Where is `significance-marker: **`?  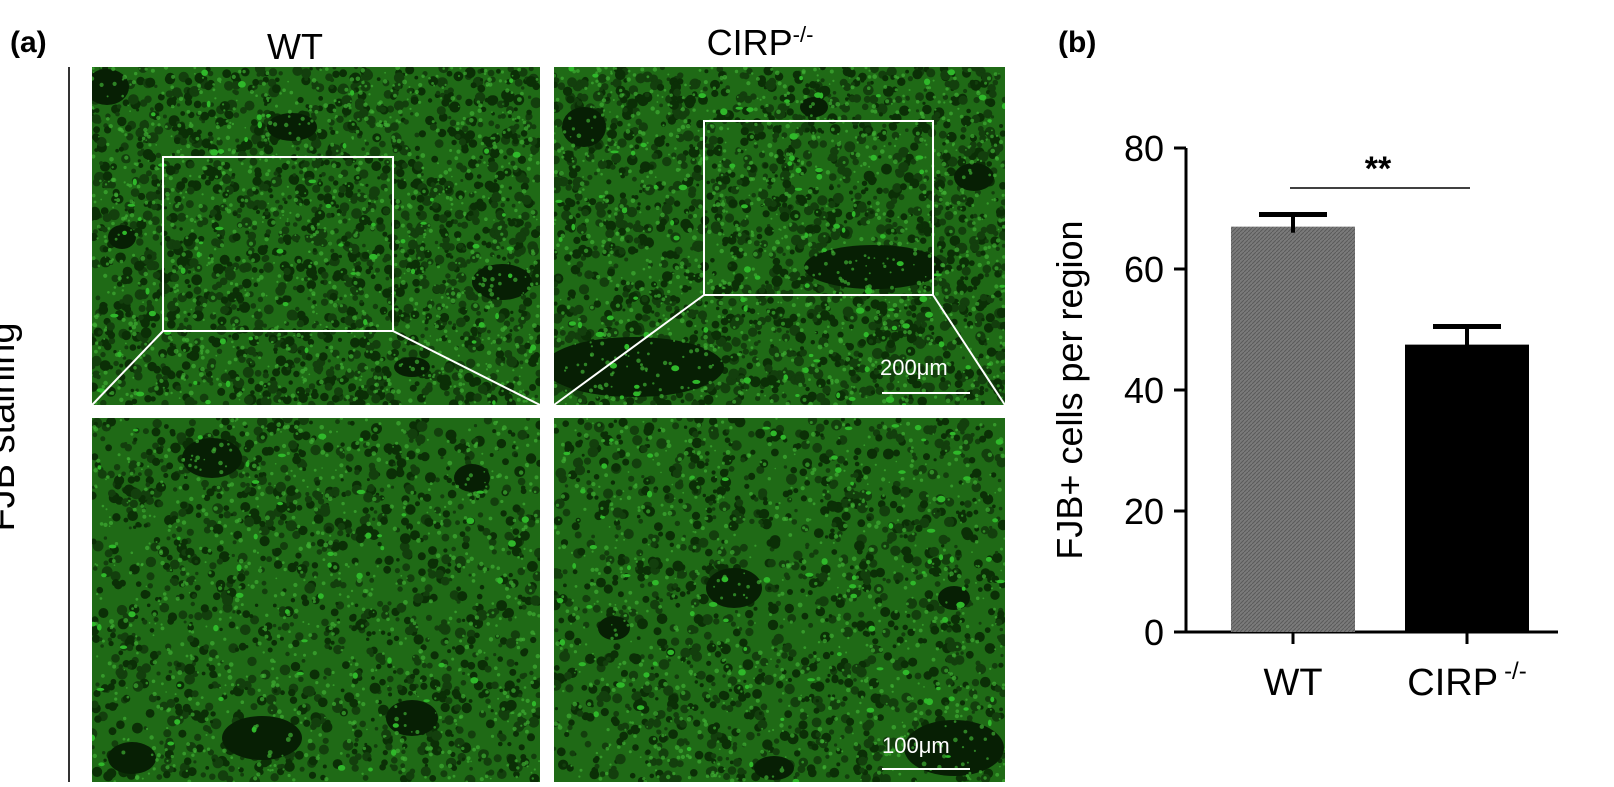
significance-marker: ** is located at coordinates (1378, 169).